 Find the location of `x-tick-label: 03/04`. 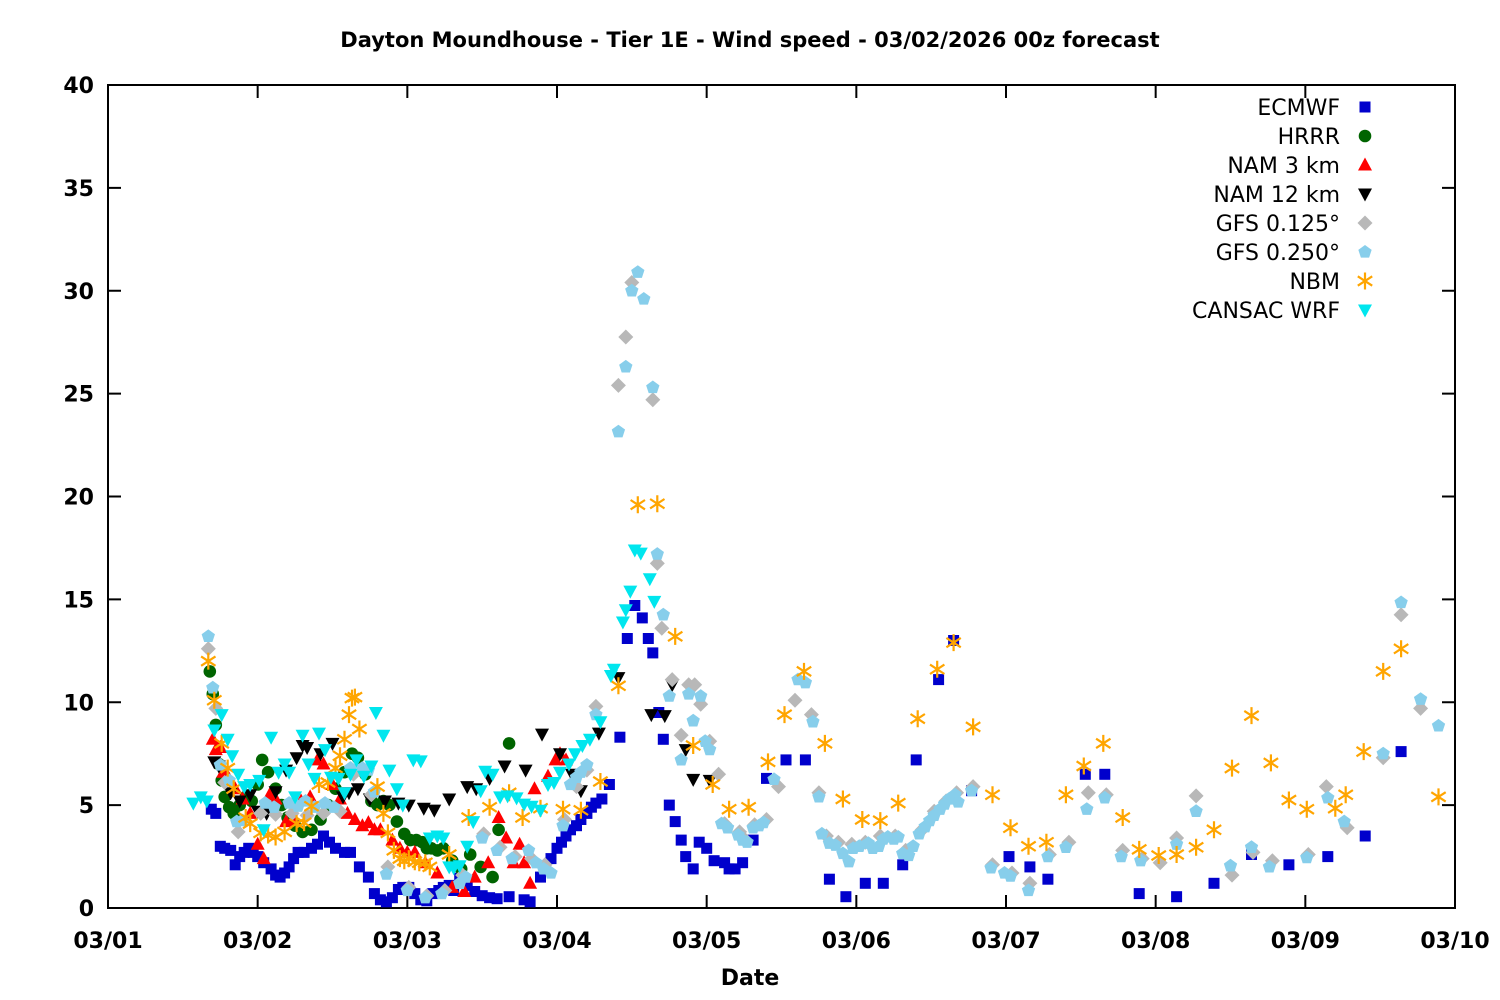

x-tick-label: 03/04 is located at coordinates (556, 941).